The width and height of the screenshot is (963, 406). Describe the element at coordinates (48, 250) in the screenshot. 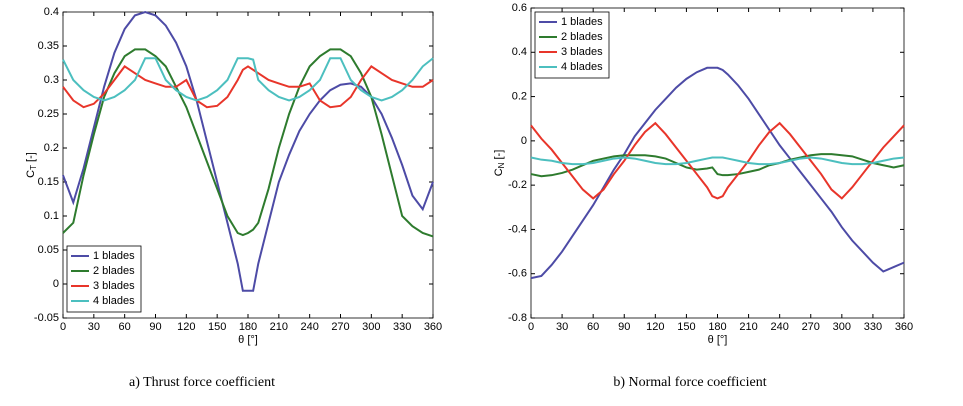

I see `y-tick-label: 0.05` at that location.